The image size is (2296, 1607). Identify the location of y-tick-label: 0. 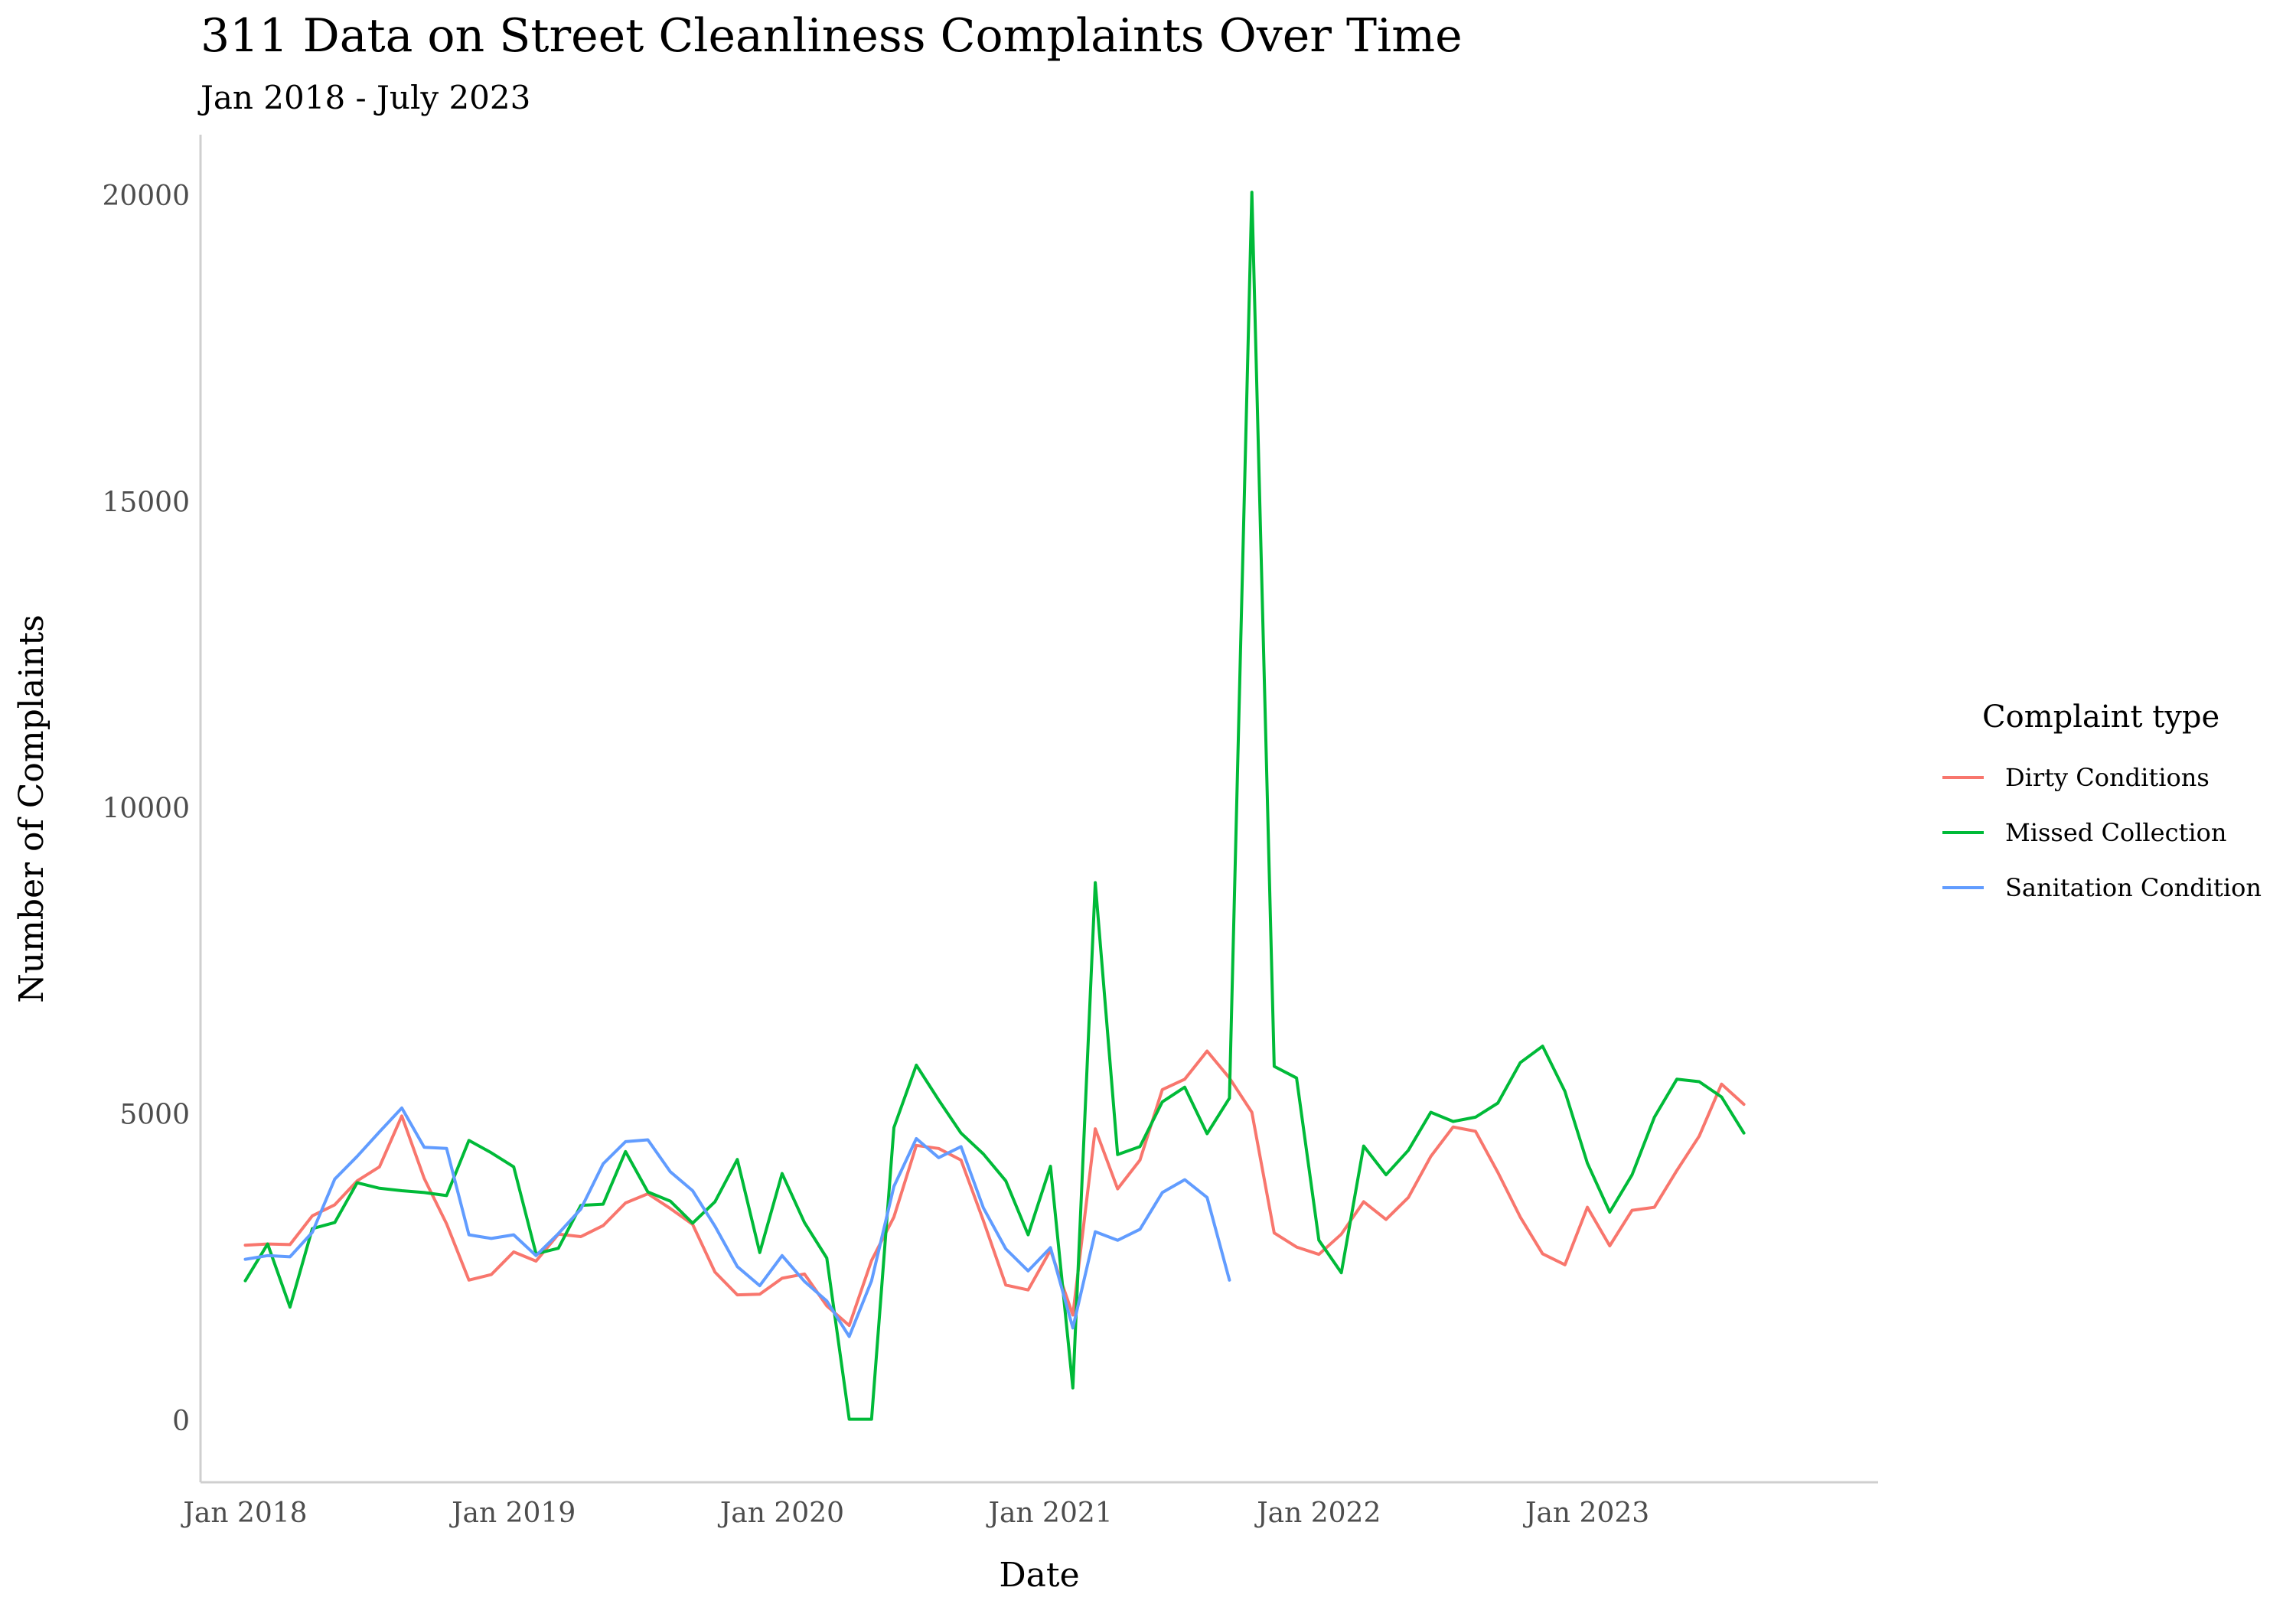
(181, 1421).